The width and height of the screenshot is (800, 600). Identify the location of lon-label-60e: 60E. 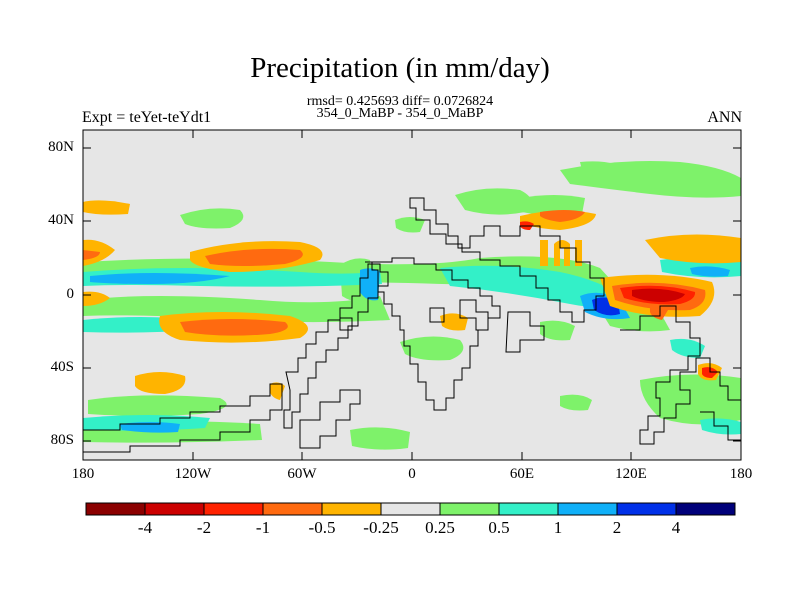
(522, 474).